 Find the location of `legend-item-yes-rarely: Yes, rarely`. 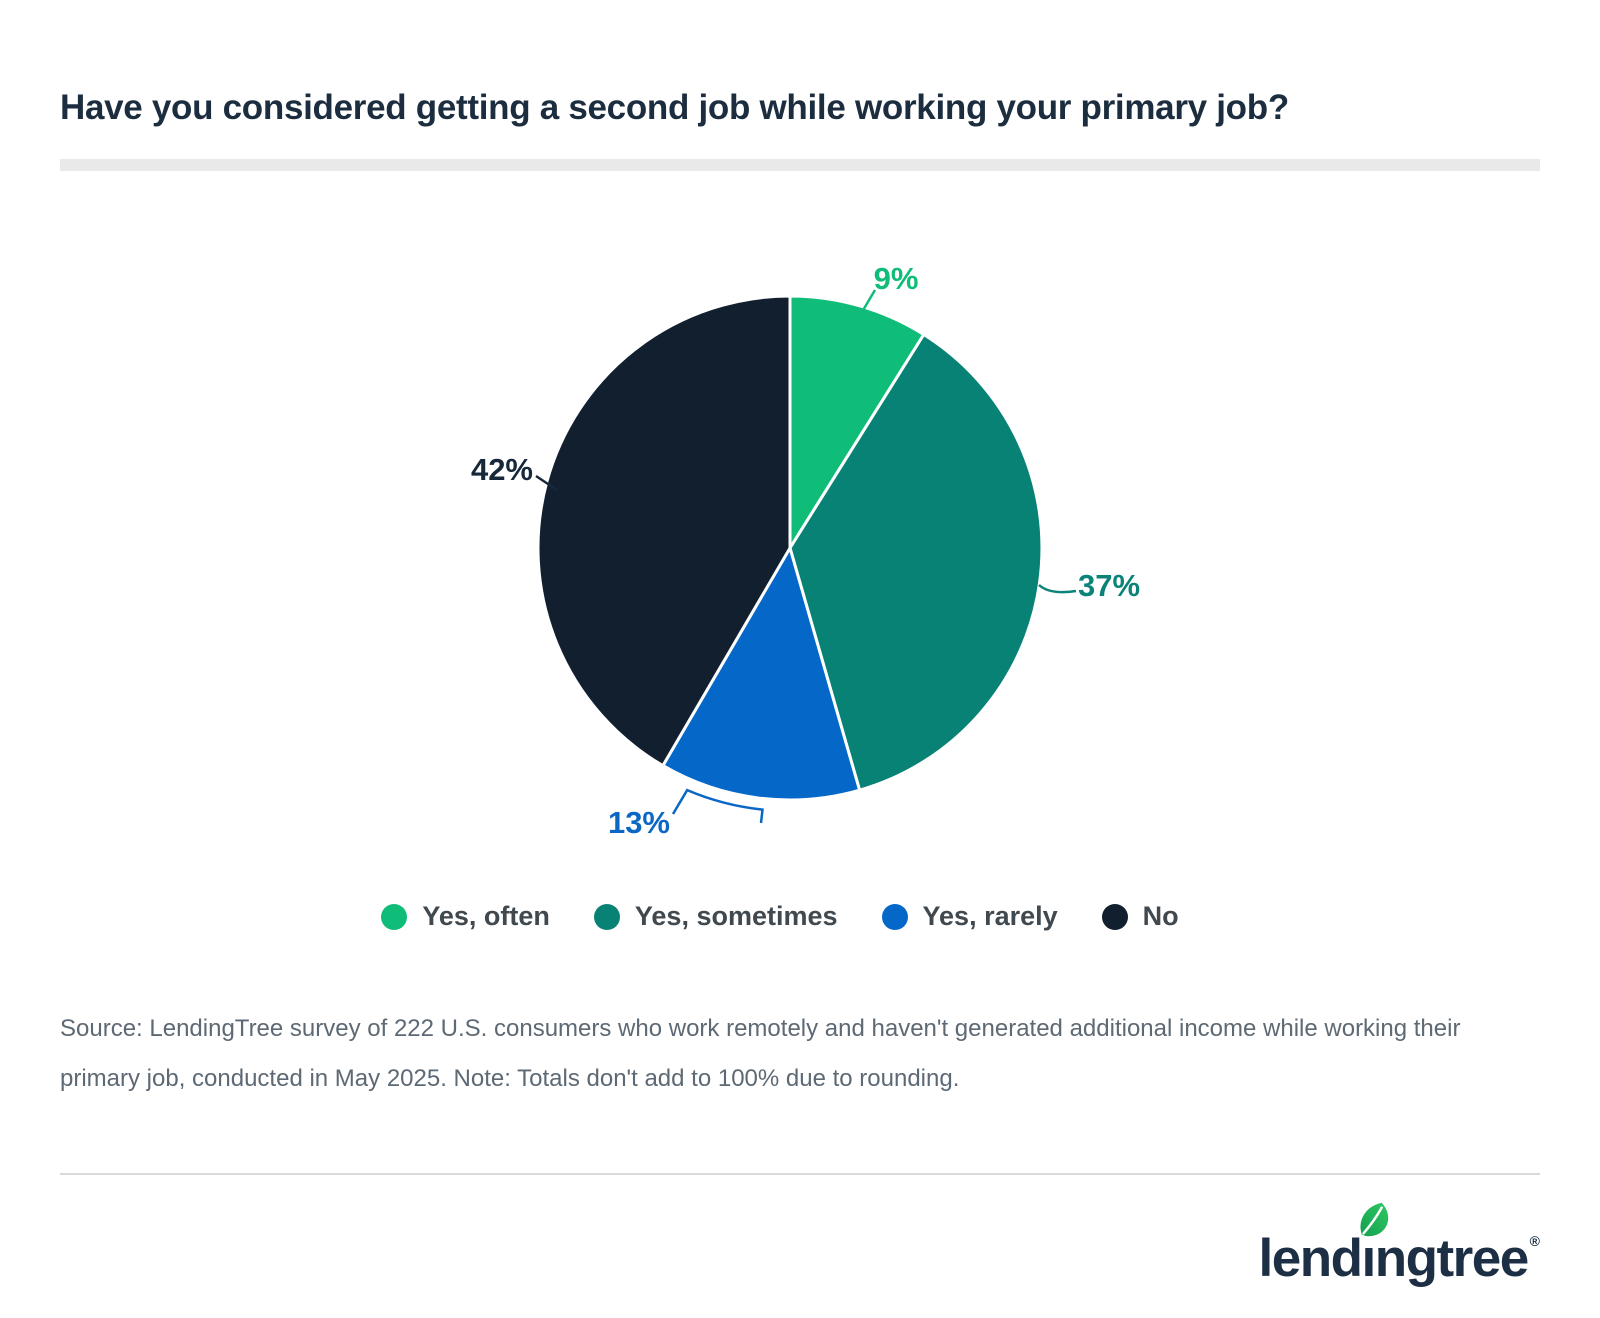

legend-item-yes-rarely: Yes, rarely is located at coordinates (969, 916).